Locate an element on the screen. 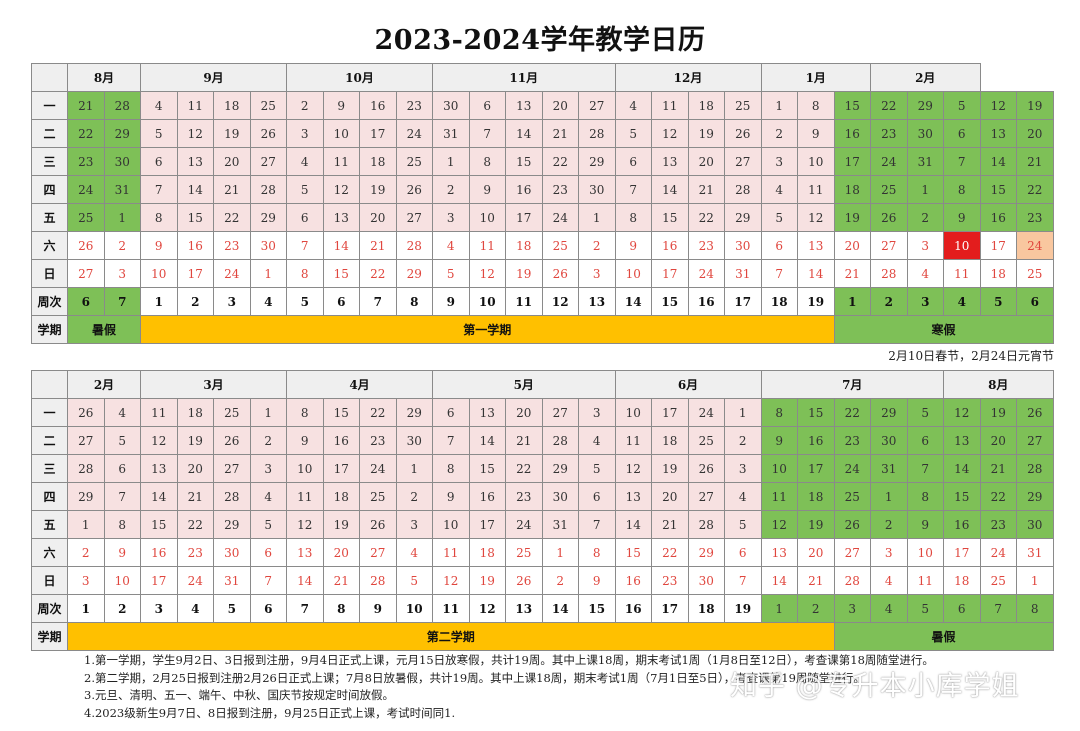  week-number-cell: 3 is located at coordinates (232, 301).